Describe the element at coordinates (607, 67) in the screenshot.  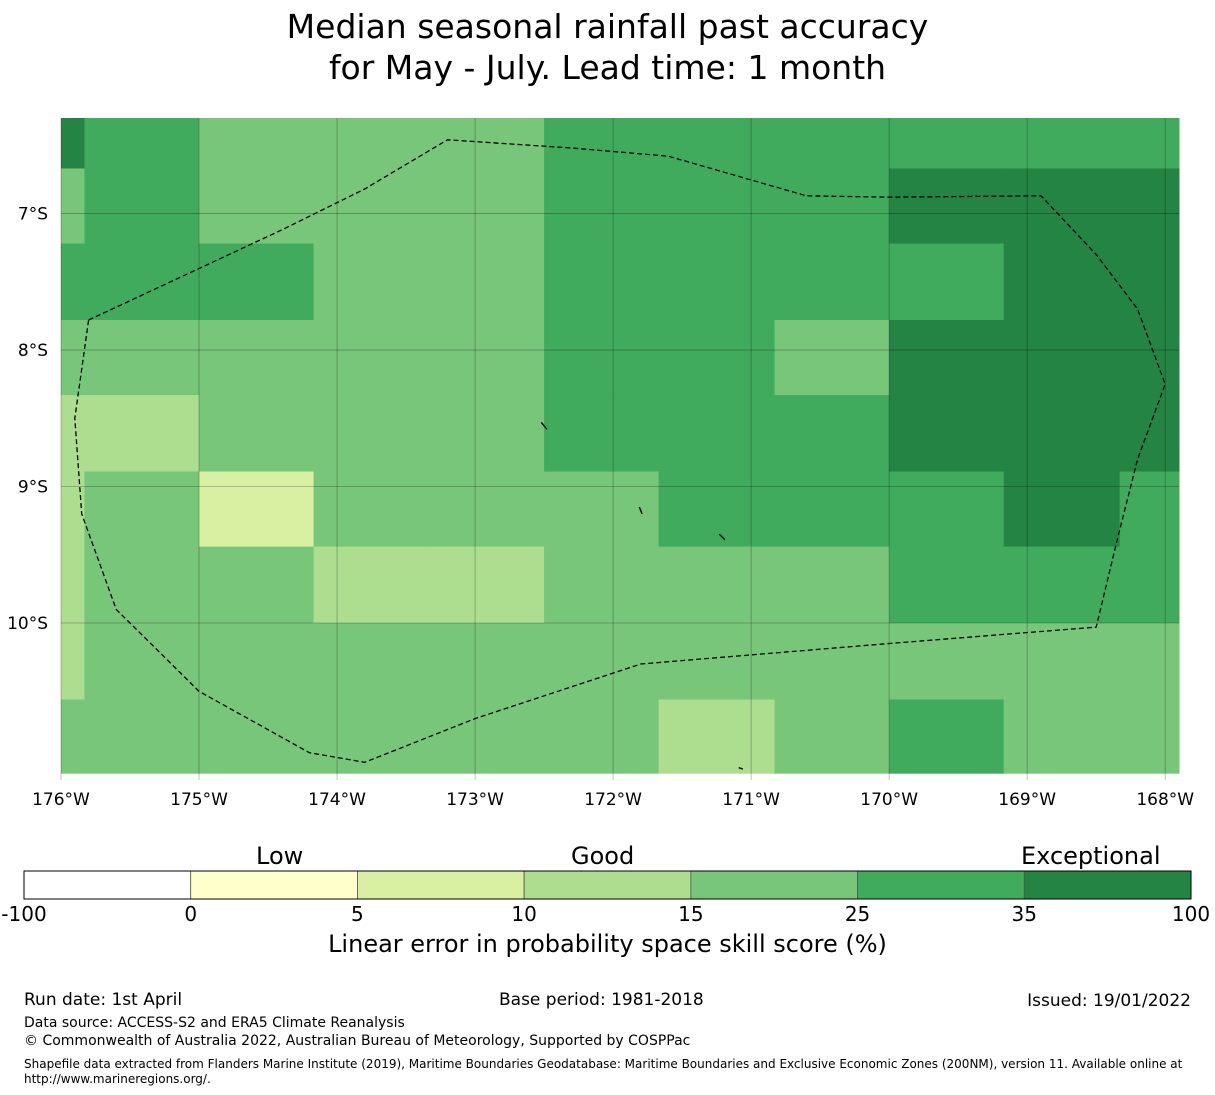
I see `title-line-2: for May - July. Lead time: 1 month` at that location.